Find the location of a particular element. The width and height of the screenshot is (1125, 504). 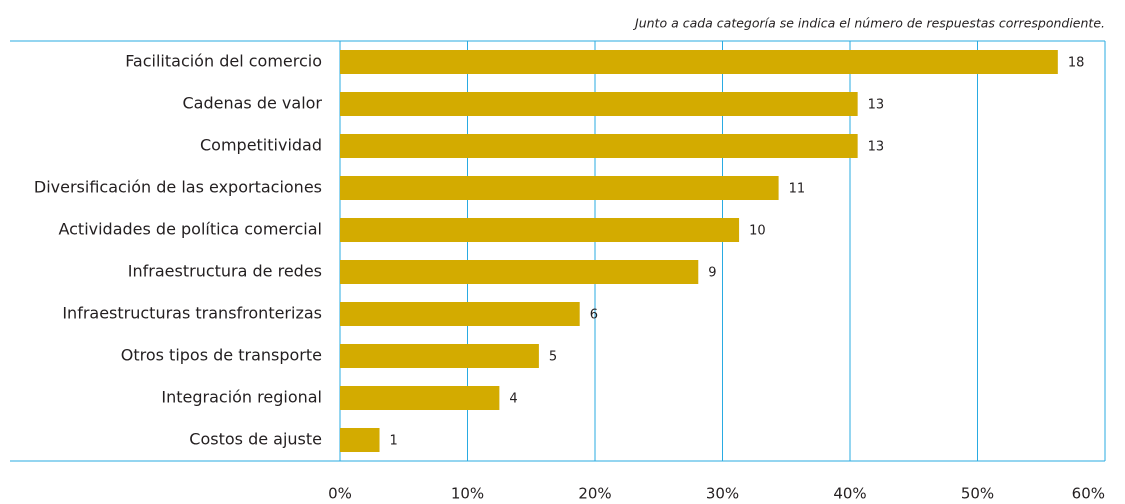

category-label: Integración regional is located at coordinates (241, 397).